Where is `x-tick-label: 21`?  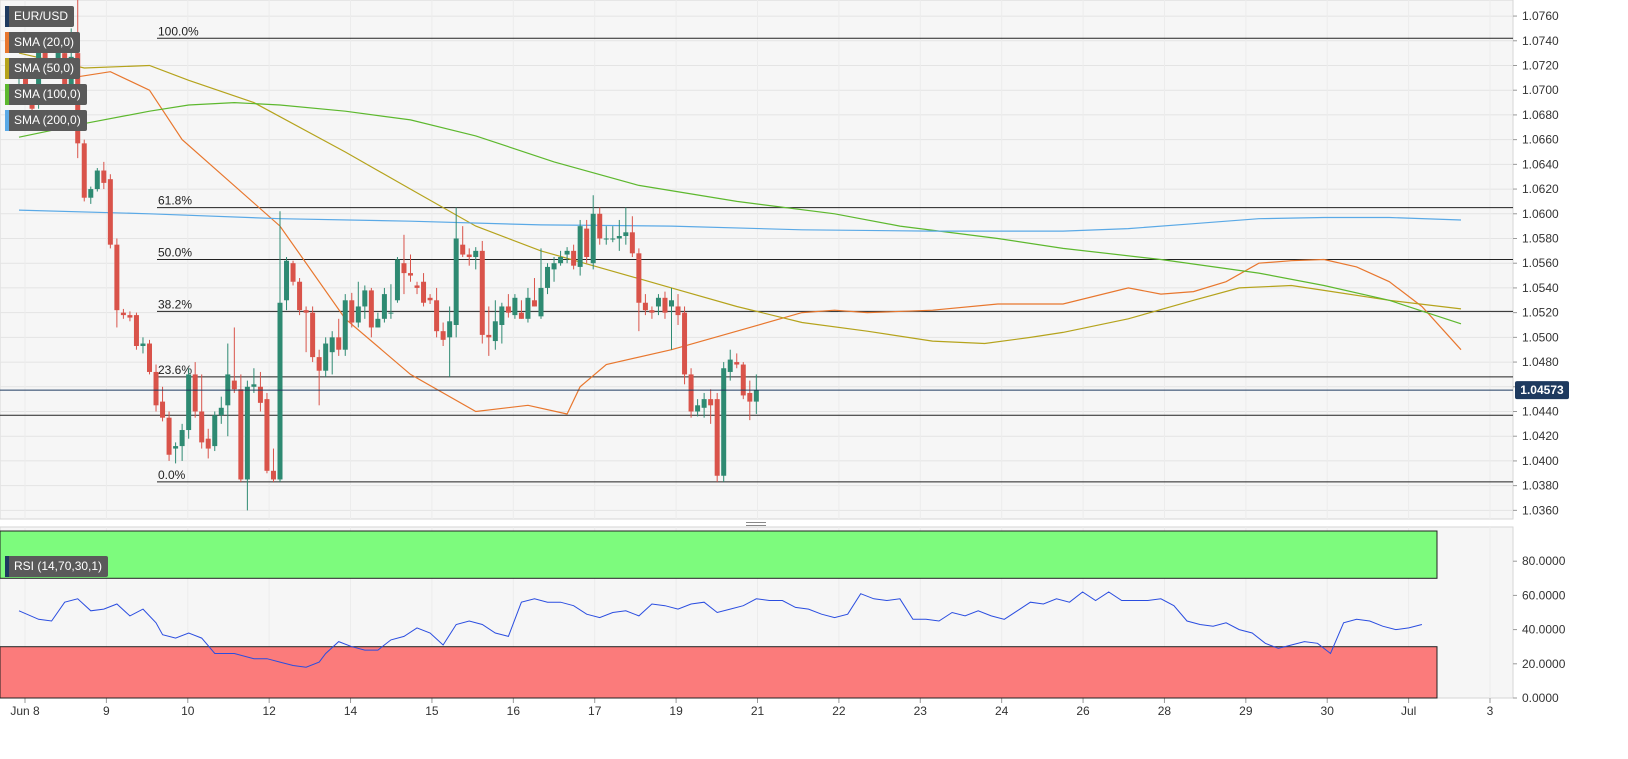 x-tick-label: 21 is located at coordinates (758, 711).